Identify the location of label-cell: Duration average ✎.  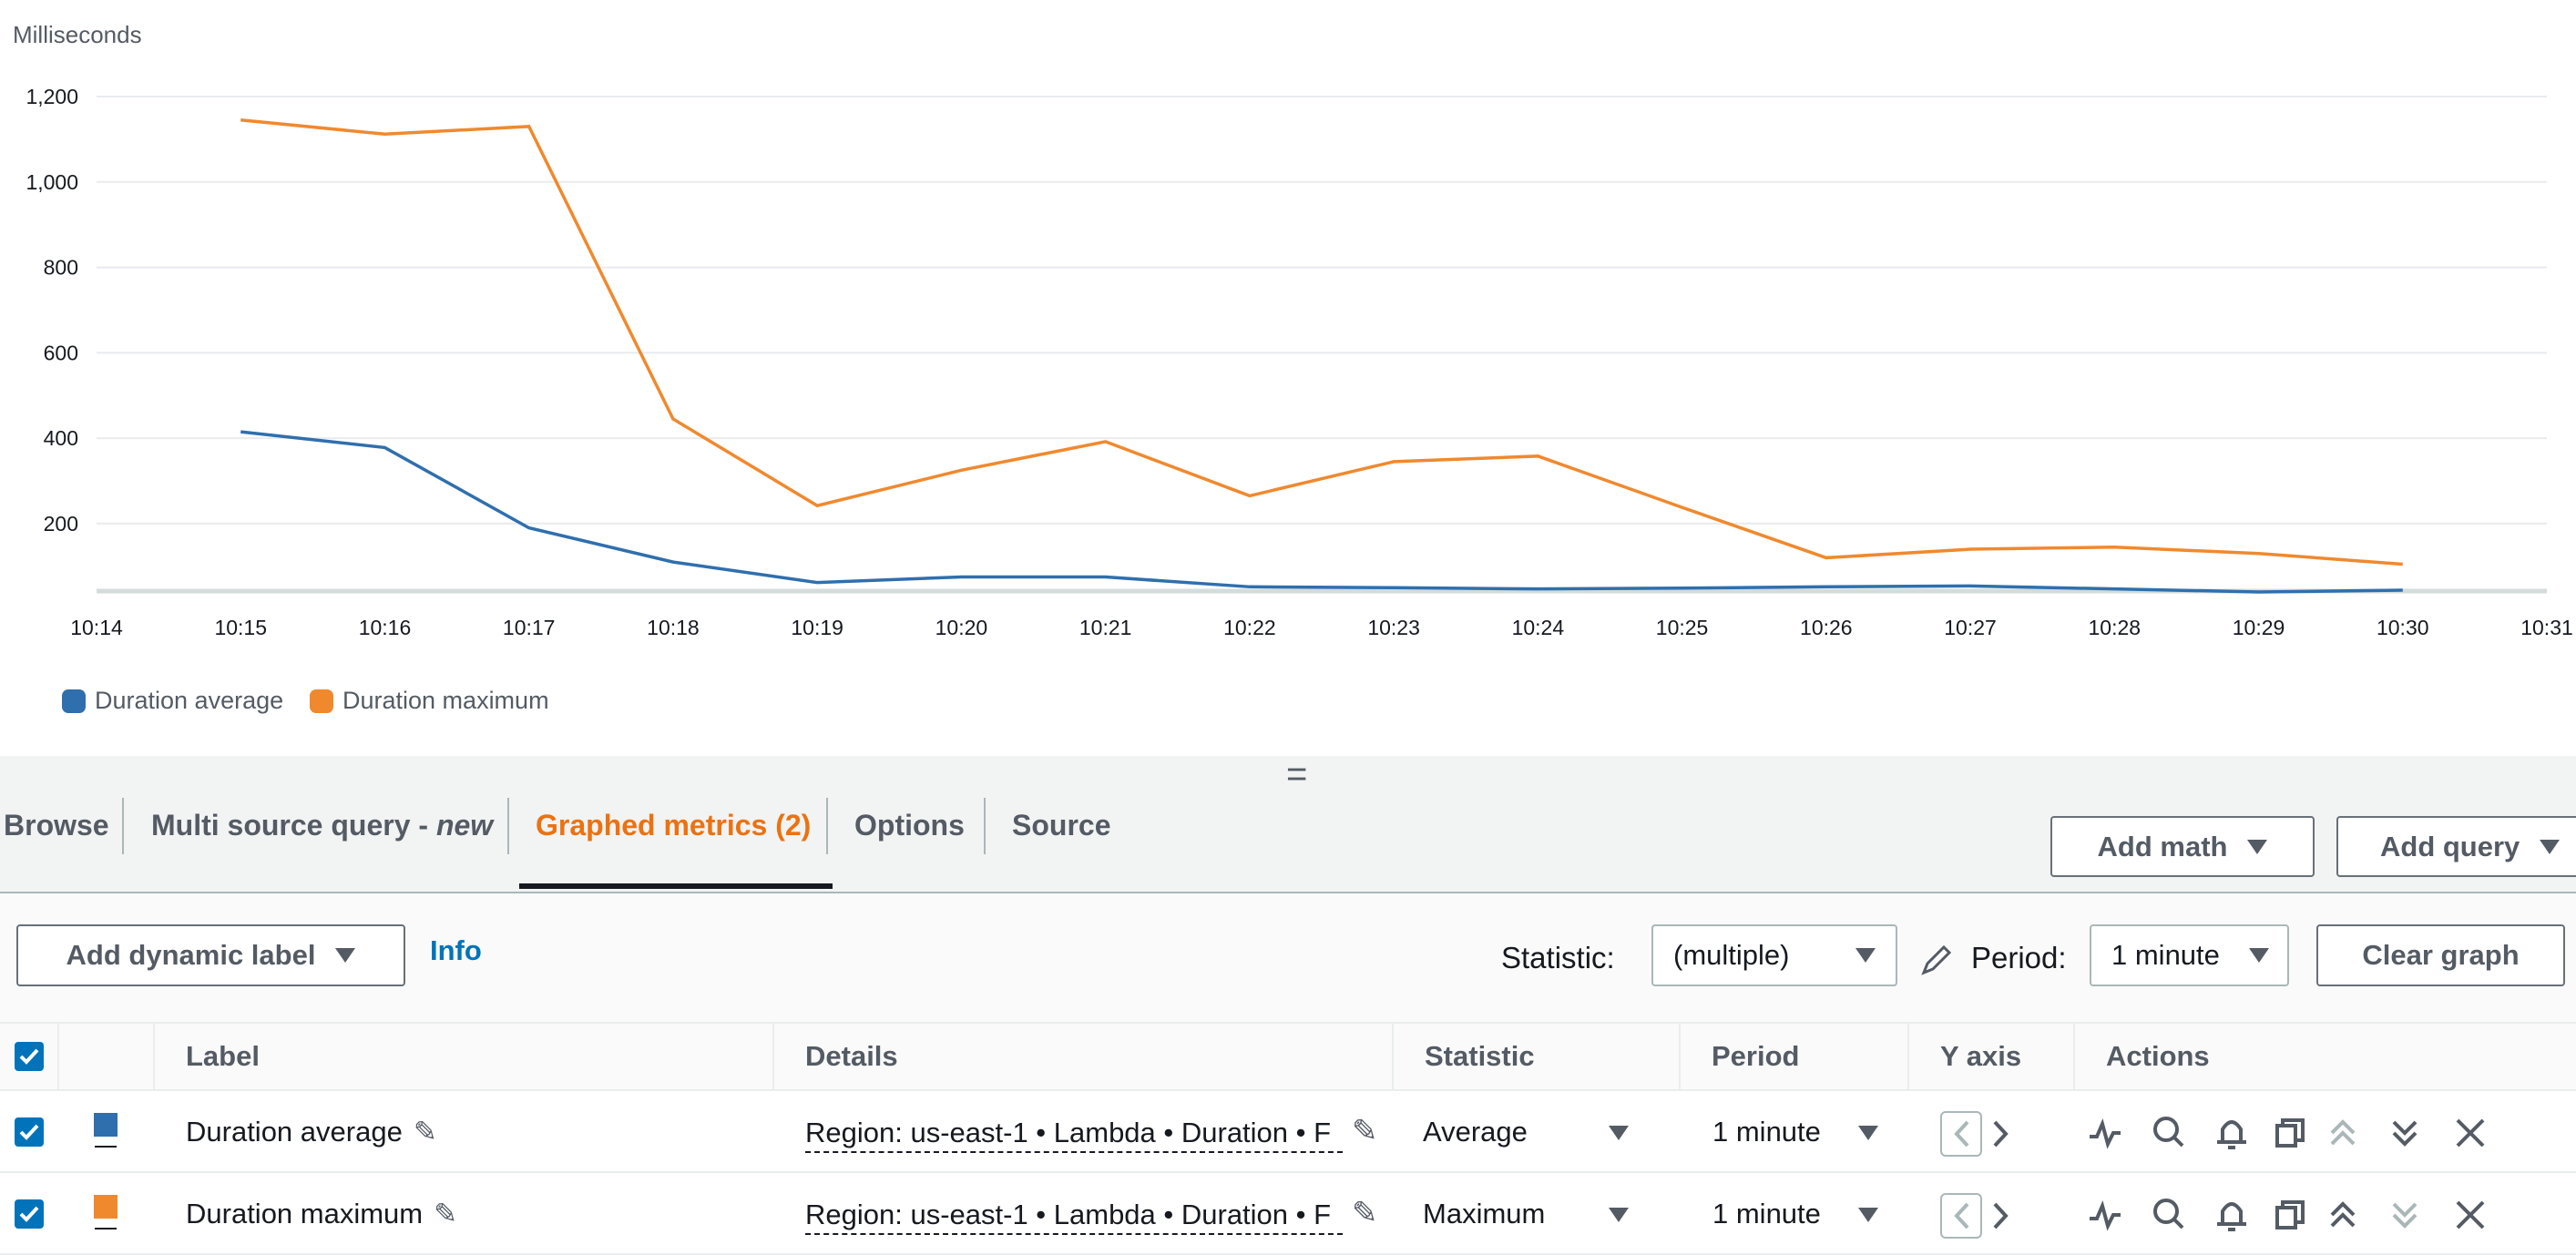
(311, 1132).